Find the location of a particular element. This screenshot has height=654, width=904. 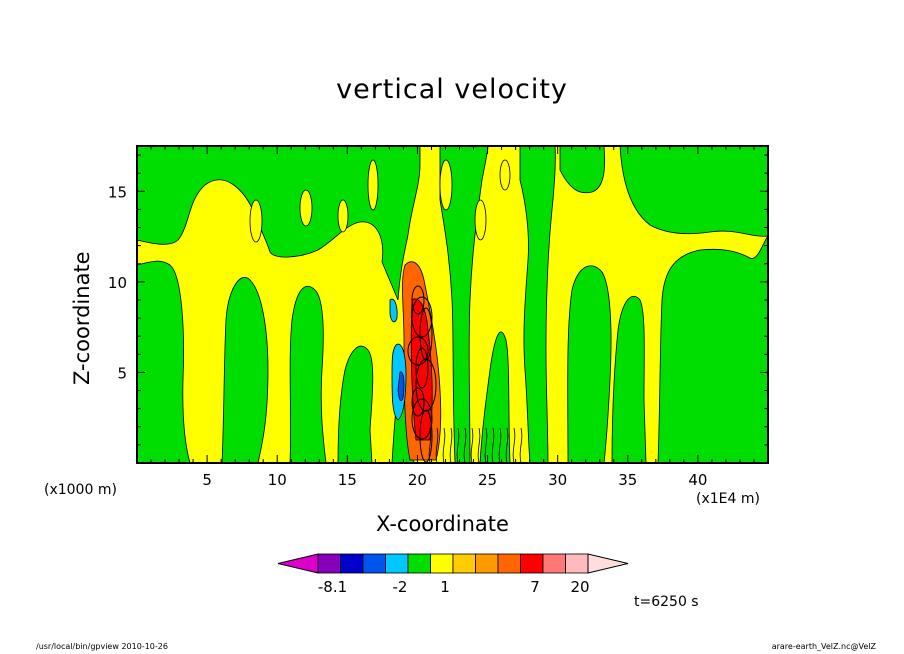

field-green-top-notch is located at coordinates (582, 170).